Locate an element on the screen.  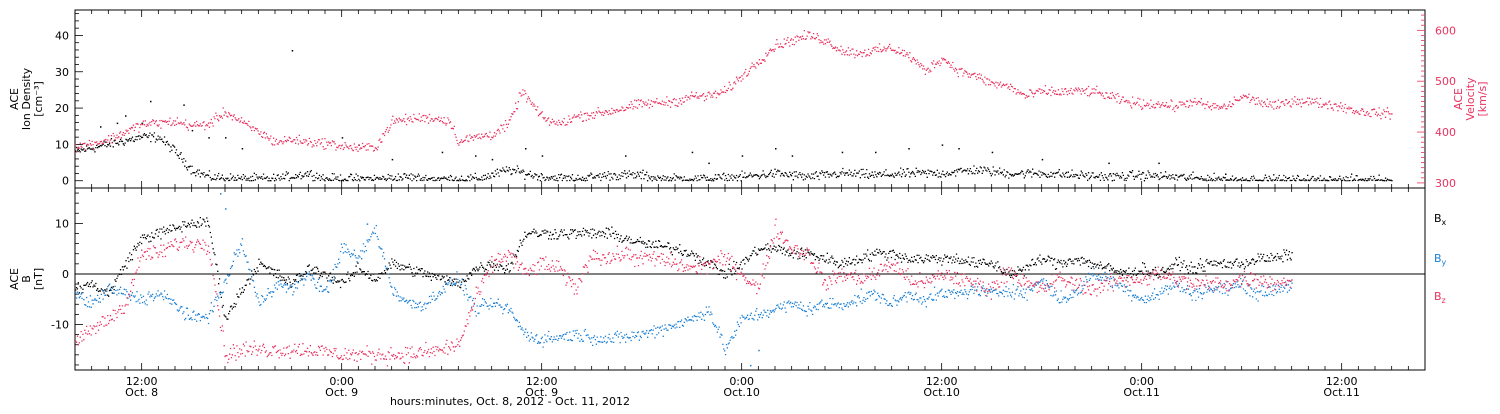
b-axis-label-line: B is located at coordinates (26, 279).